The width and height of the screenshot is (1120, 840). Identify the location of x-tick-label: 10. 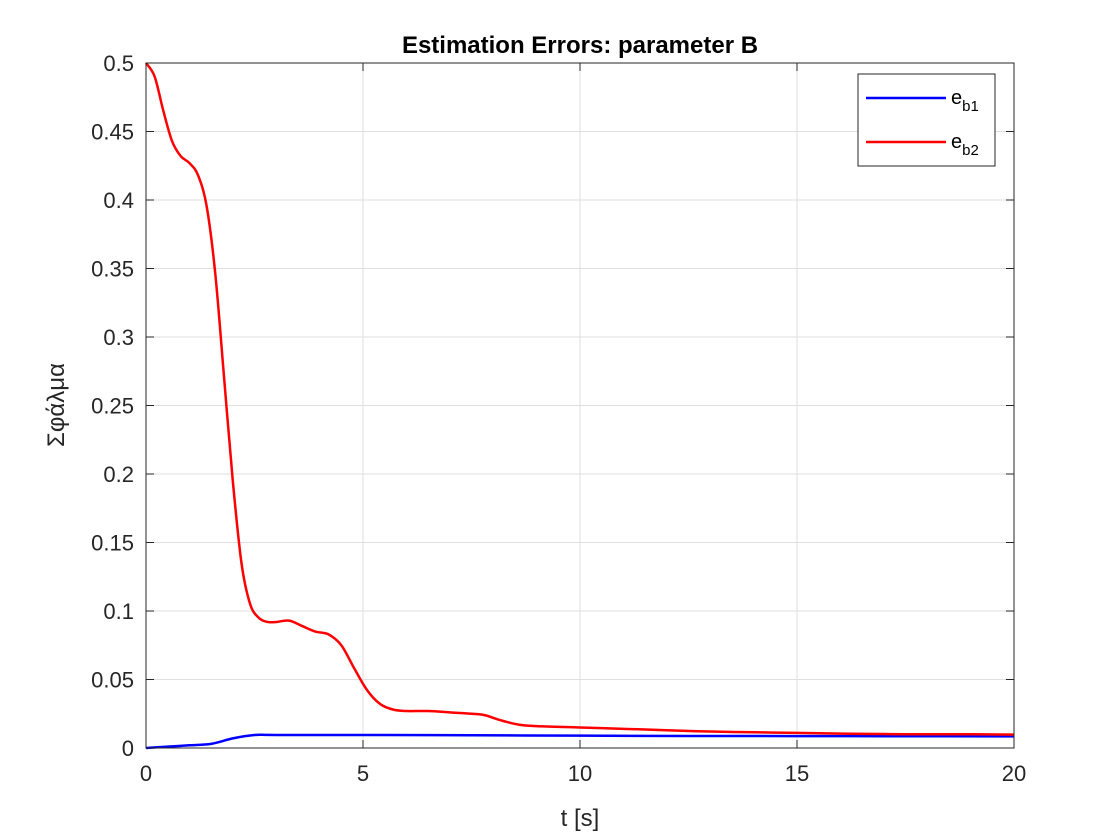
(580, 773).